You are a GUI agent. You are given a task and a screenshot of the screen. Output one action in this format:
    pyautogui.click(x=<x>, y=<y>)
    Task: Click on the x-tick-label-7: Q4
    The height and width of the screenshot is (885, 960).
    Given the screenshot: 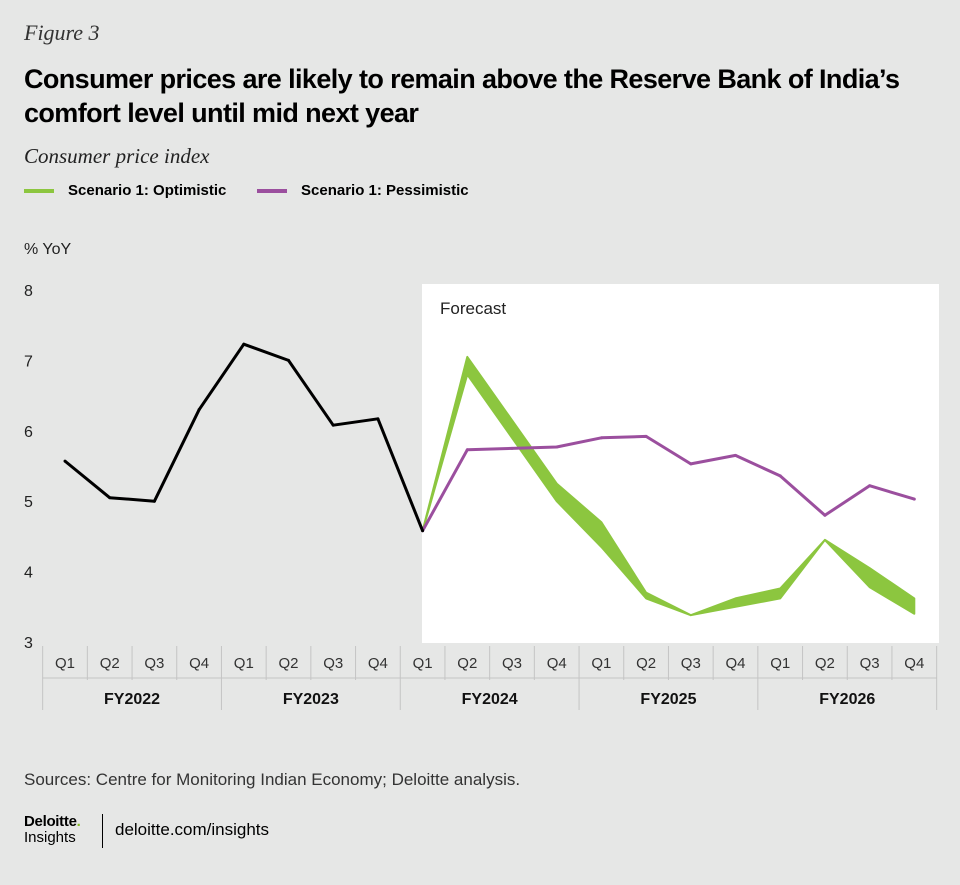 What is the action you would take?
    pyautogui.click(x=378, y=663)
    